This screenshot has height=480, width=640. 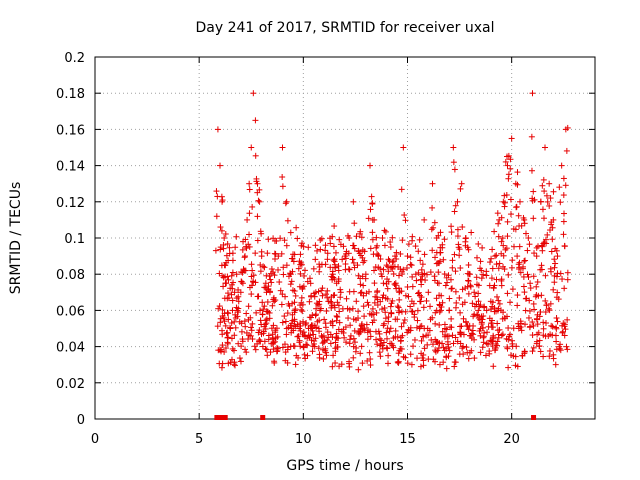 What do you see at coordinates (263, 417) in the screenshot?
I see `missing-data-marker` at bounding box center [263, 417].